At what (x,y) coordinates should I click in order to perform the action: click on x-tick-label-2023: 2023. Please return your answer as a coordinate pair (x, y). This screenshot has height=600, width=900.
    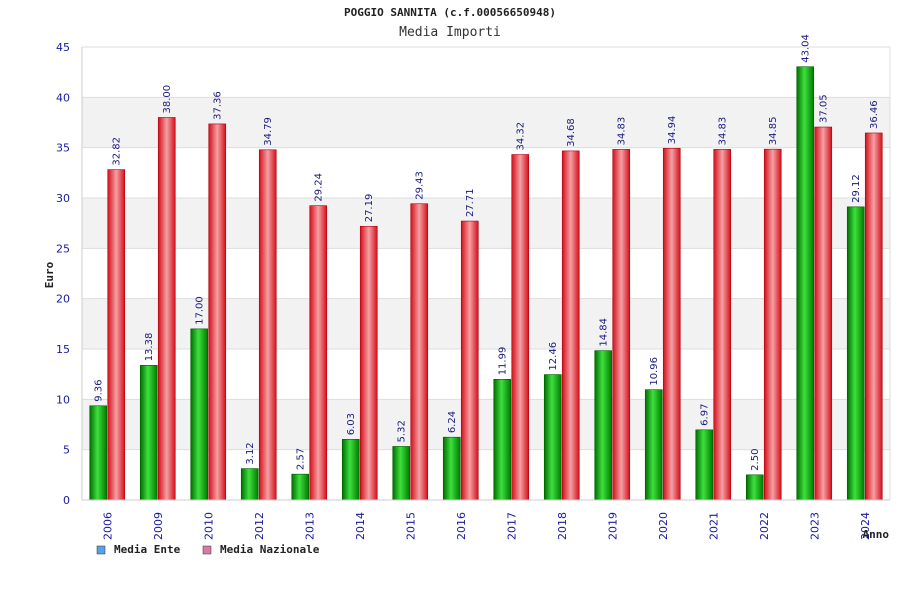
    Looking at the image, I should click on (814, 526).